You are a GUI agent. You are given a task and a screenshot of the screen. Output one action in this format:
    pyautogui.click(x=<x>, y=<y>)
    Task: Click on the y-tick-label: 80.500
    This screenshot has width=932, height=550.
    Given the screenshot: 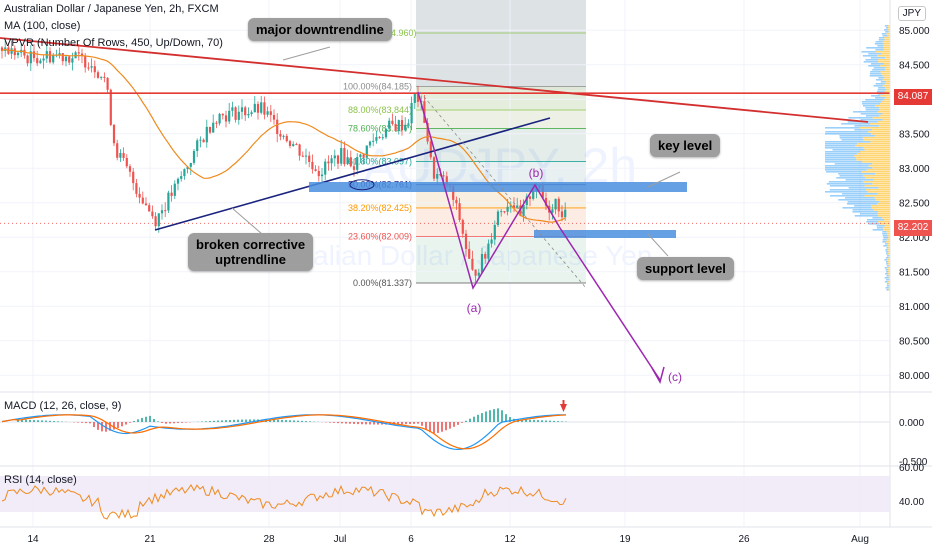 What is the action you would take?
    pyautogui.click(x=914, y=342)
    